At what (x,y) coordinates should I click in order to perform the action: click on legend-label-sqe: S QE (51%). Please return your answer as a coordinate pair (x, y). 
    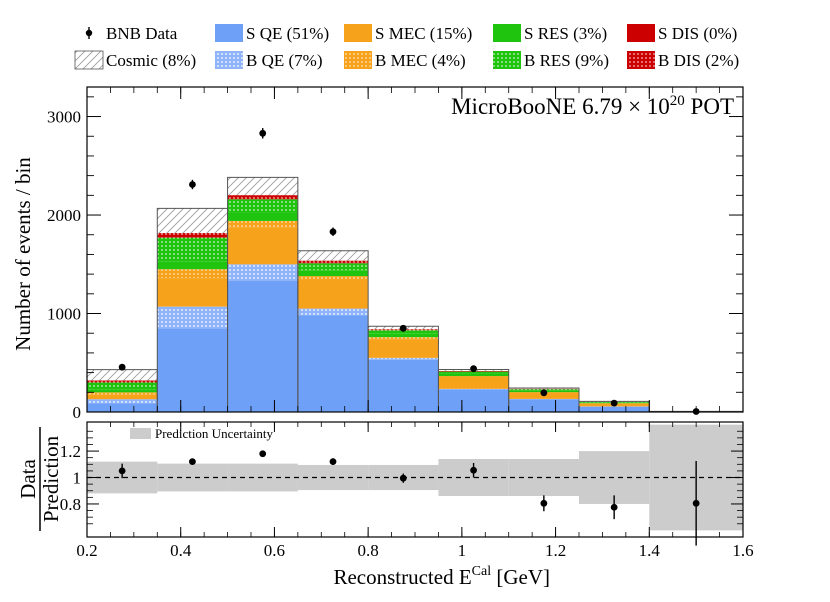
    Looking at the image, I should click on (287, 33).